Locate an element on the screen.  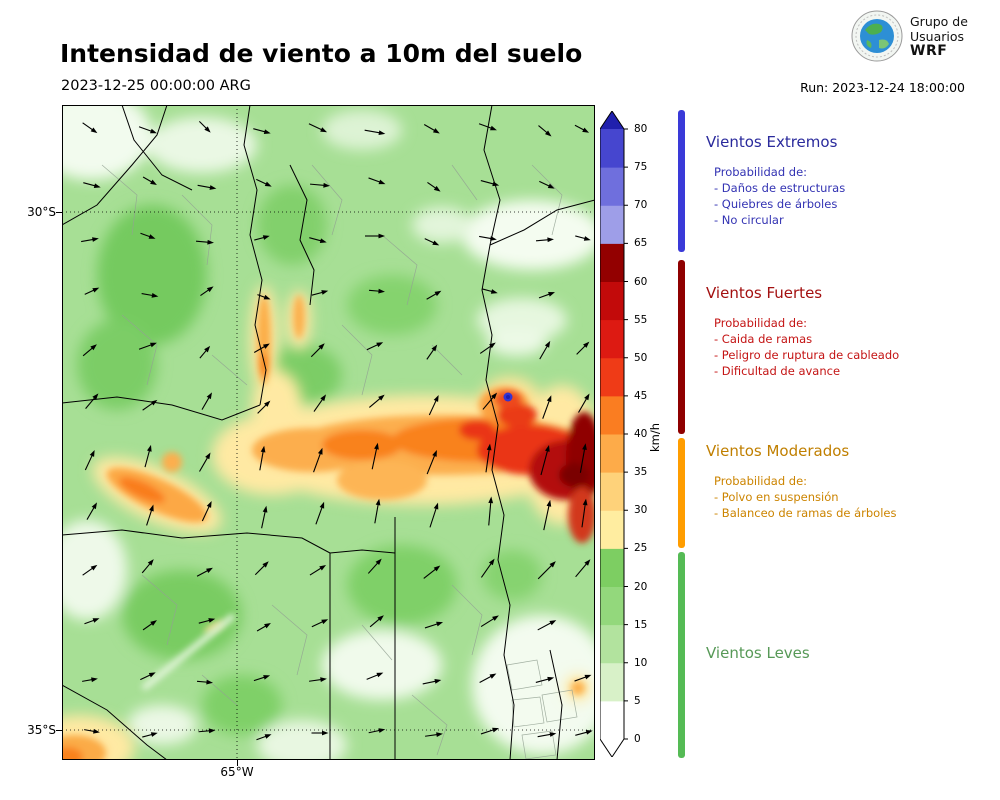
colorbar-tick-label: 25 is located at coordinates (641, 548).